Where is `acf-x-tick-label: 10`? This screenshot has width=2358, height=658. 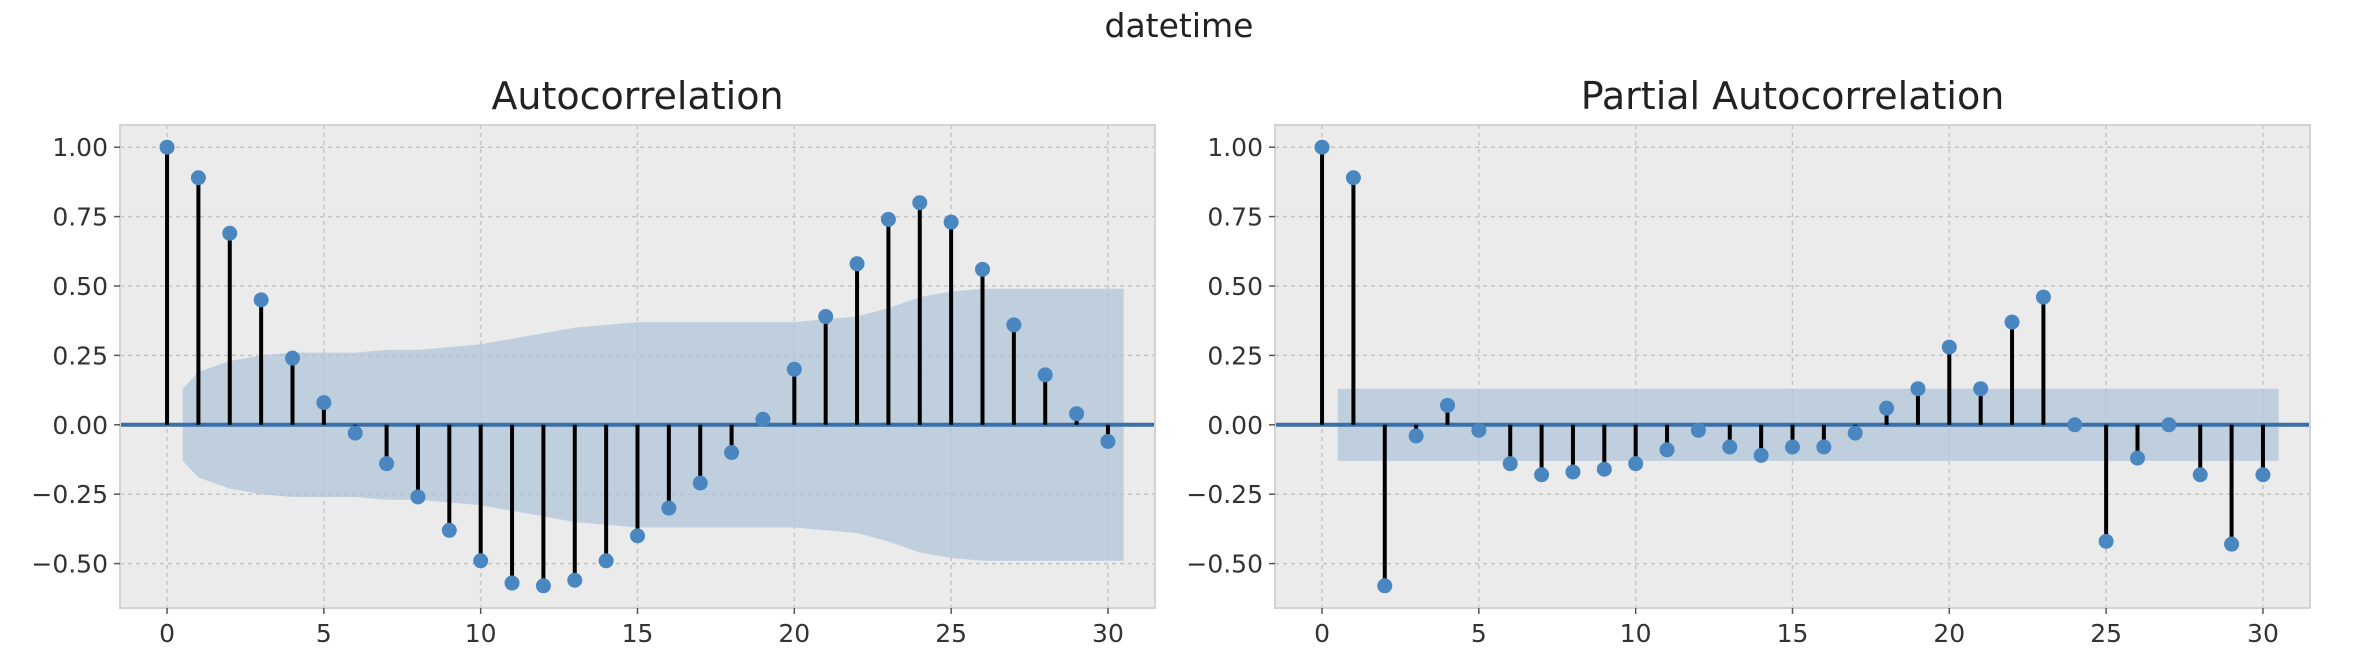
acf-x-tick-label: 10 is located at coordinates (481, 633).